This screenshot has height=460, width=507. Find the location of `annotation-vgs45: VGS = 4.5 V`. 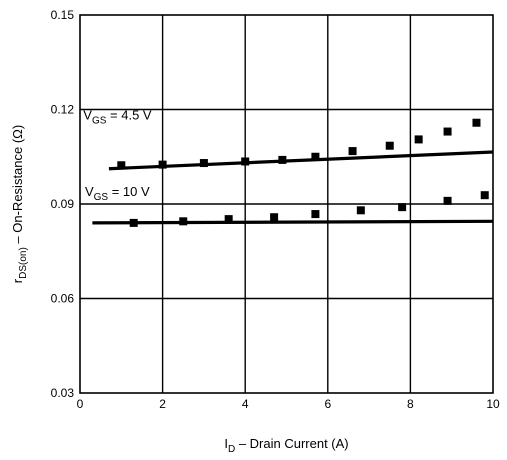

annotation-vgs45: VGS = 4.5 V is located at coordinates (117, 117).